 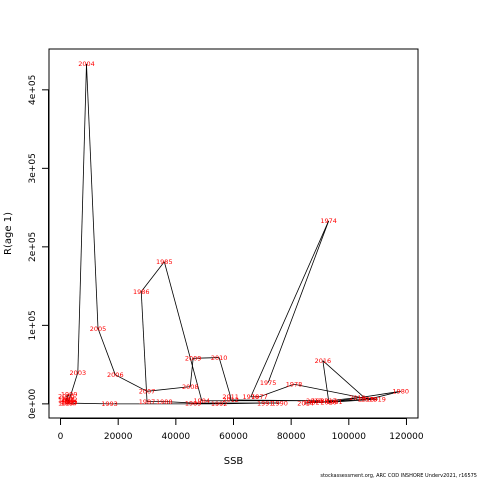 I want to click on point-label-1979: 1979, so click(x=369, y=399).